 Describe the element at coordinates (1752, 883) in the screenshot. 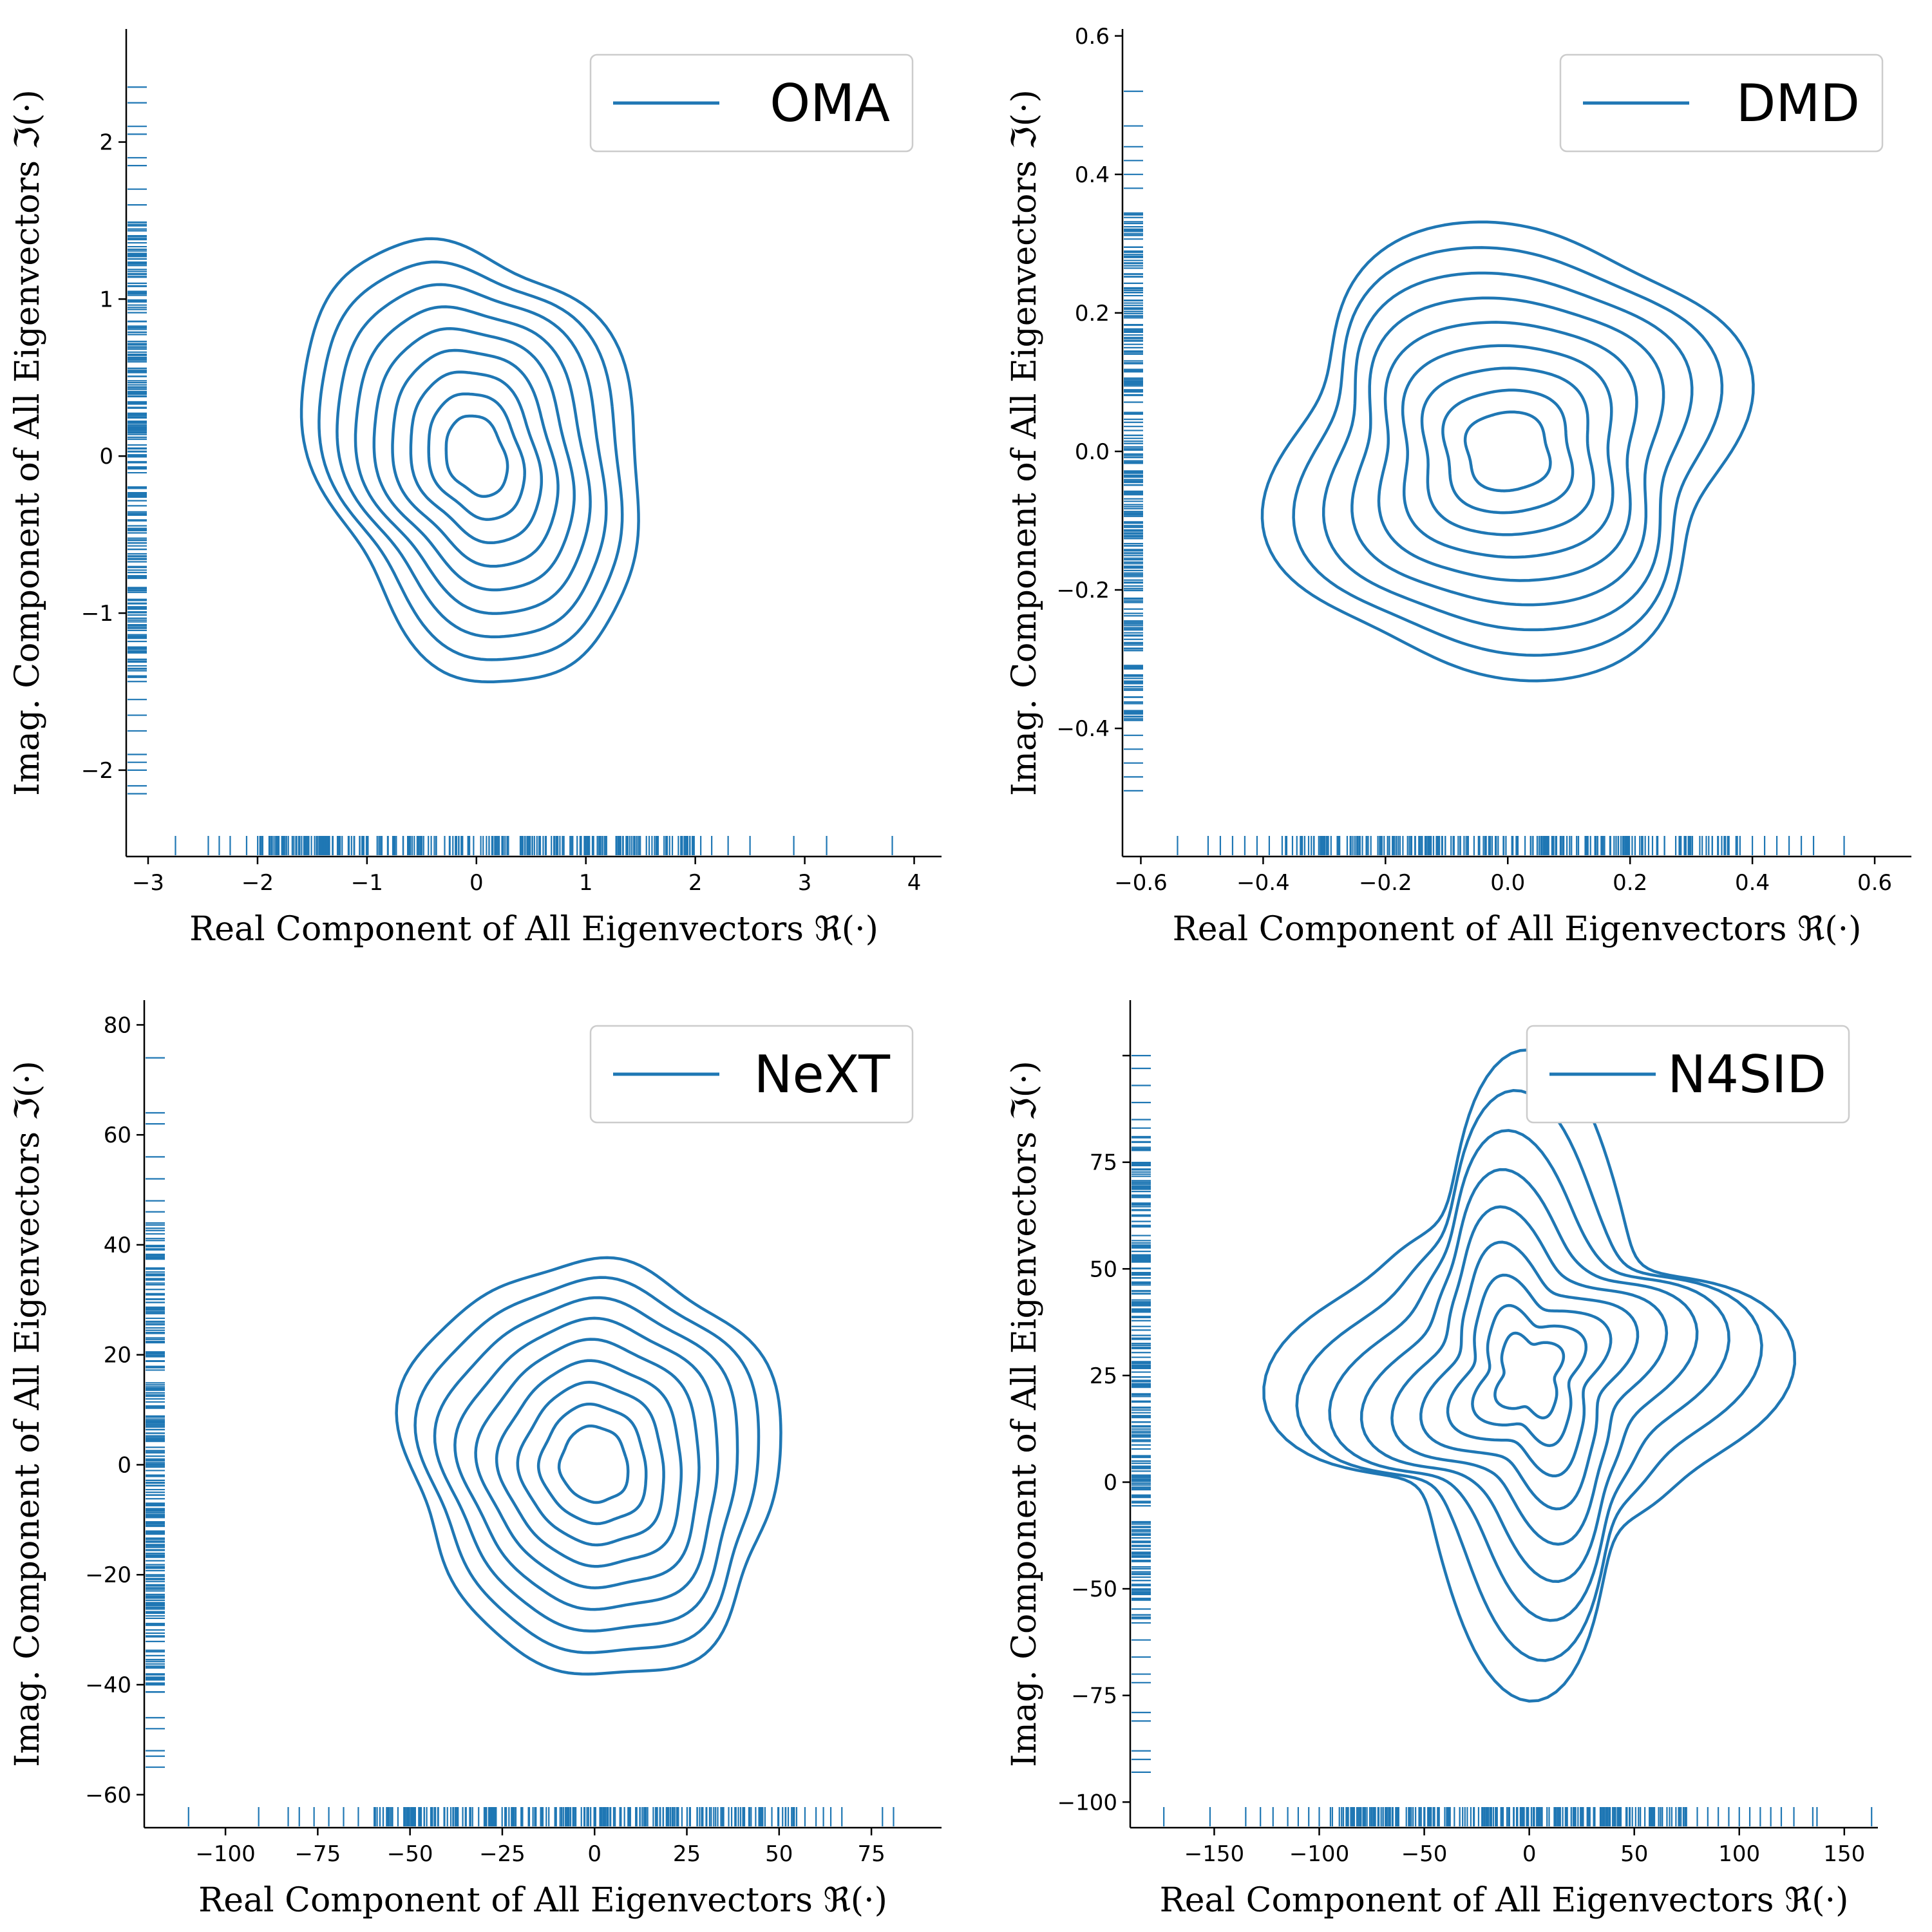

I see `x-tick-label: 0.4` at that location.